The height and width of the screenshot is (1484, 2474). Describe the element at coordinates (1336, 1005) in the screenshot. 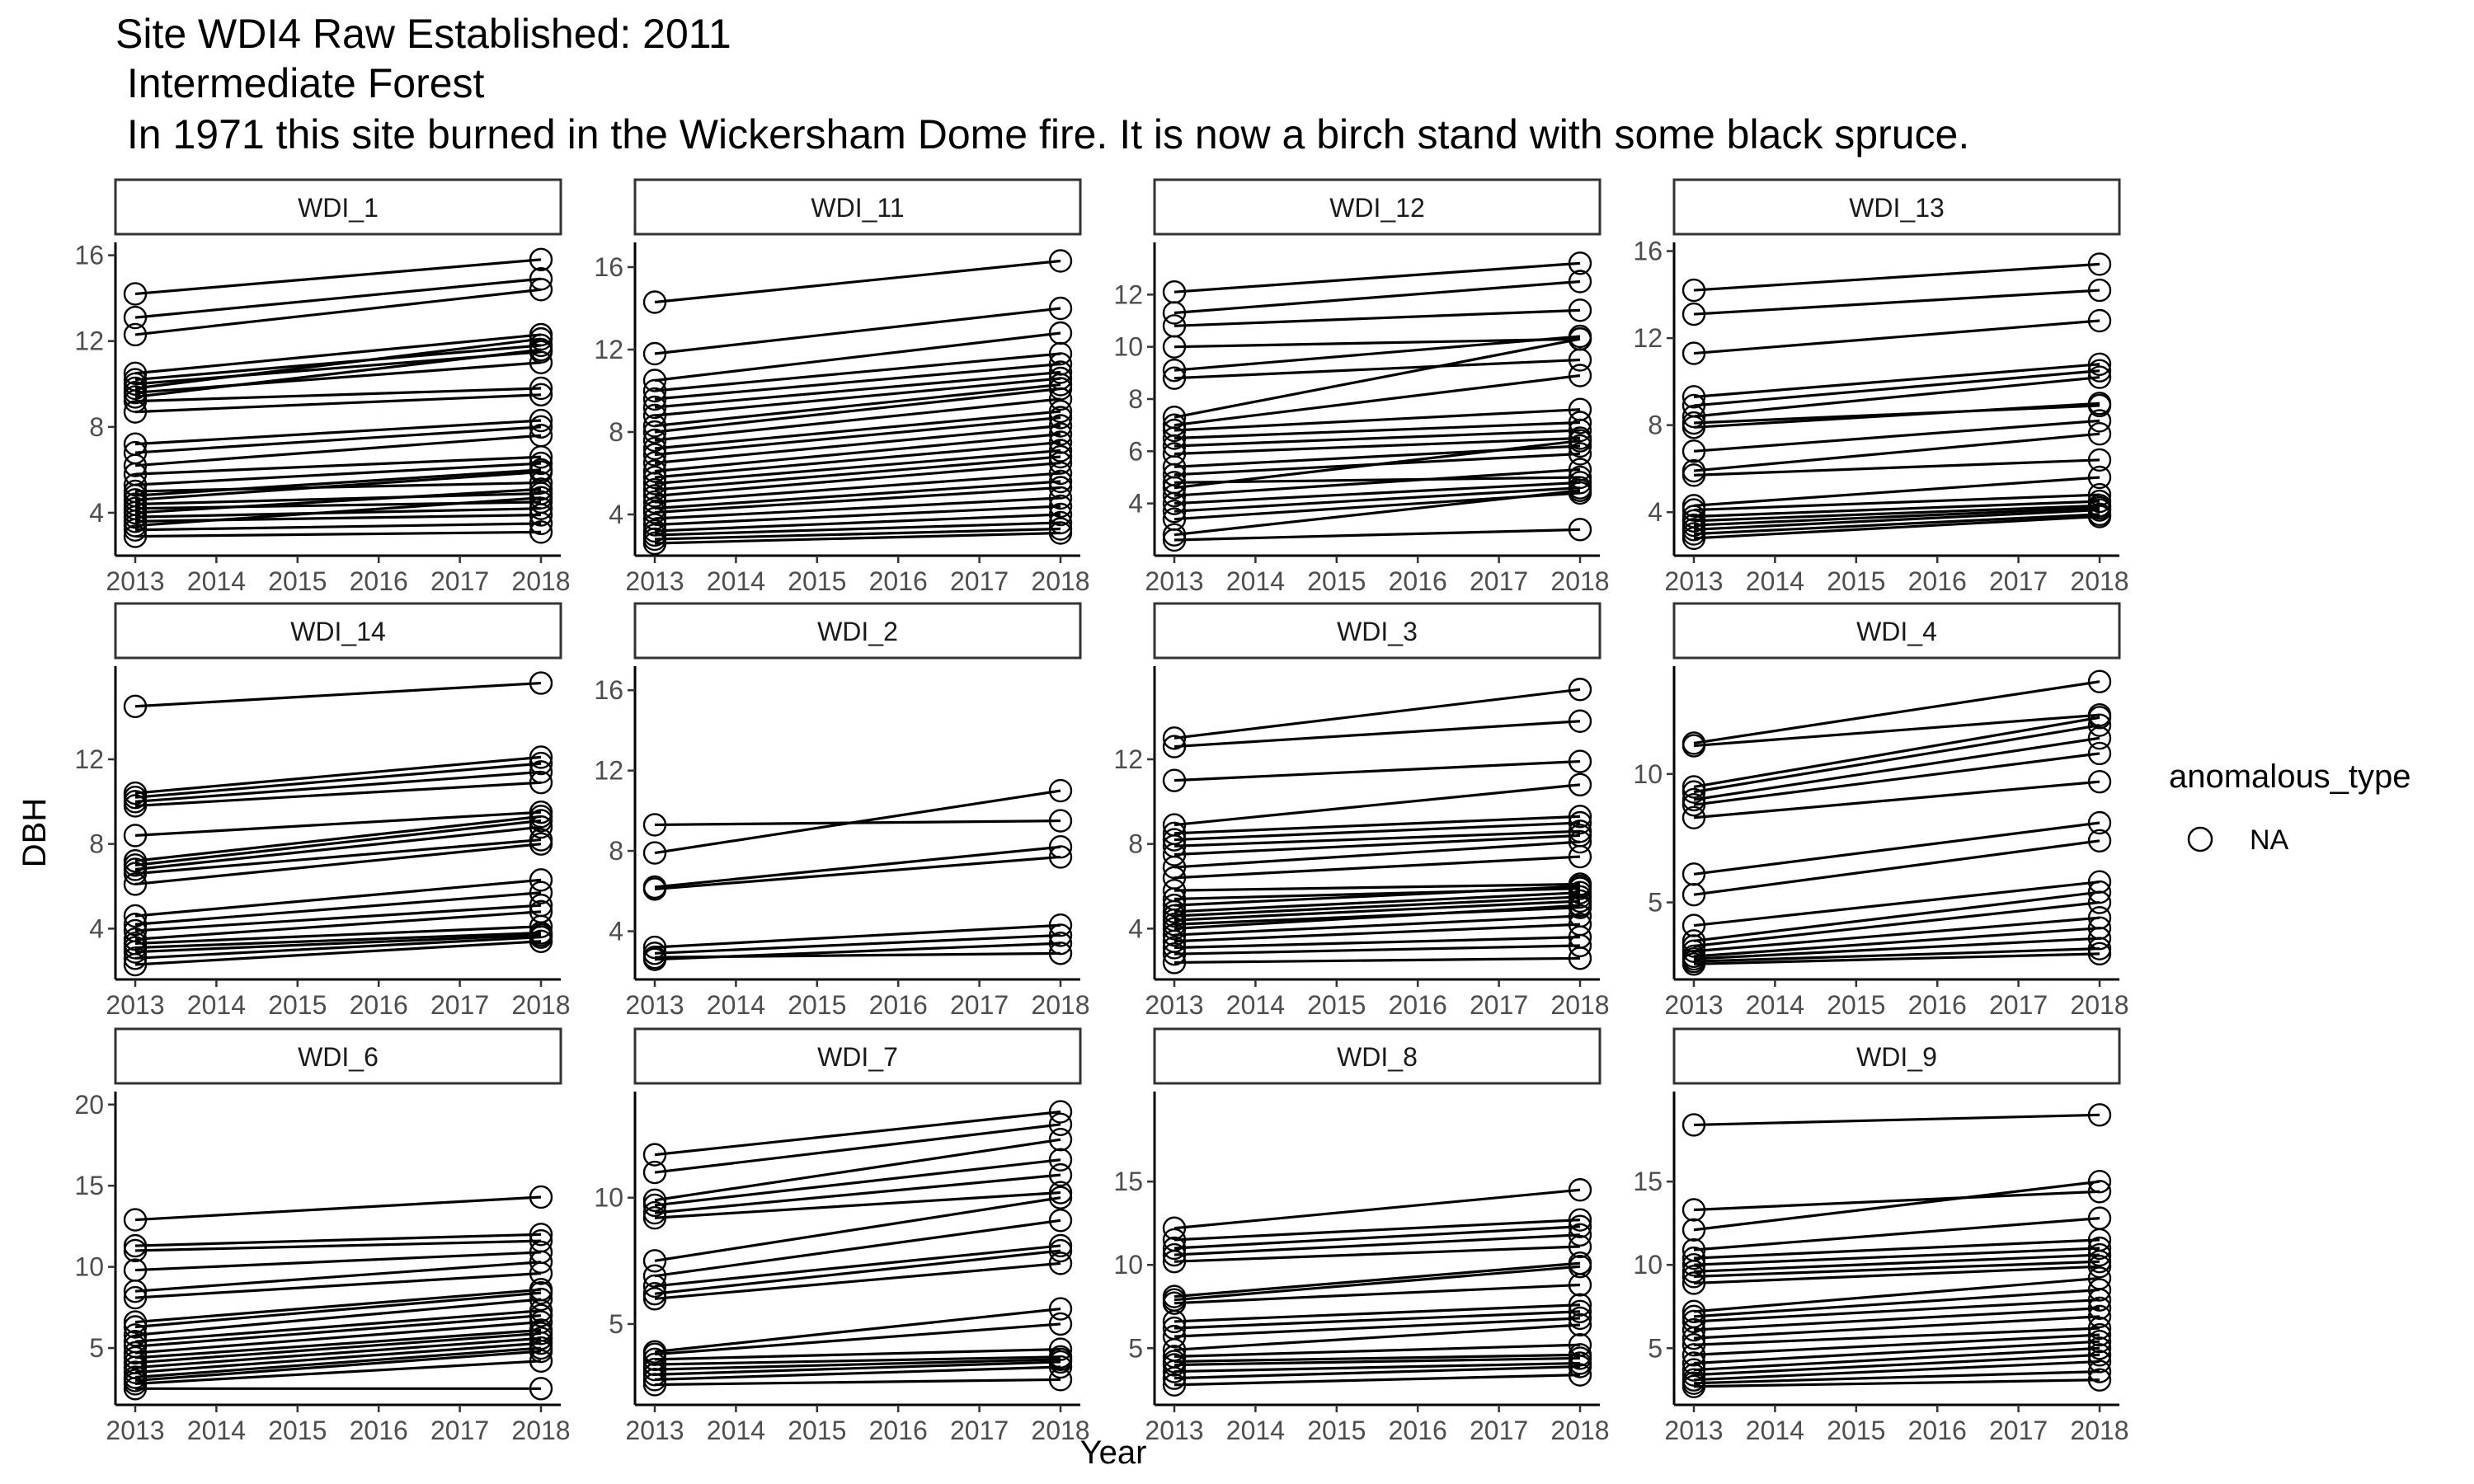

I see `x-tick-label: 2015` at that location.